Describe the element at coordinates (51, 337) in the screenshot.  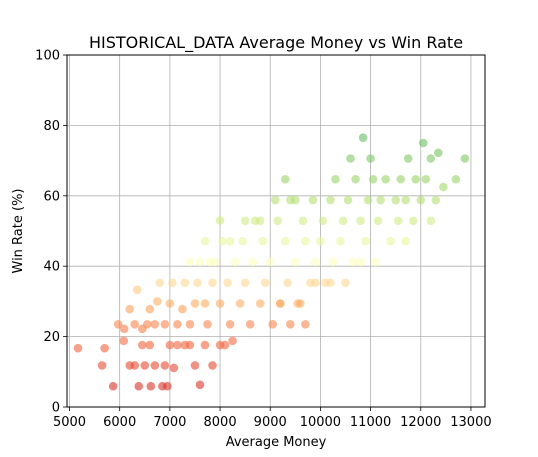
I see `y-tick-label: 20` at that location.